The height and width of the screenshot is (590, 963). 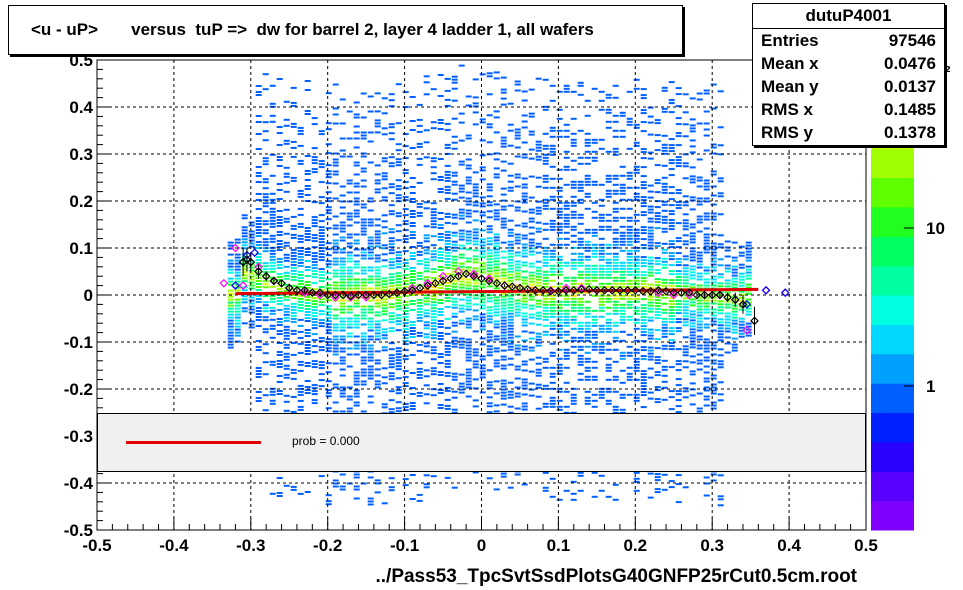 What do you see at coordinates (747, 330) in the screenshot?
I see `profile-magenta-marker` at bounding box center [747, 330].